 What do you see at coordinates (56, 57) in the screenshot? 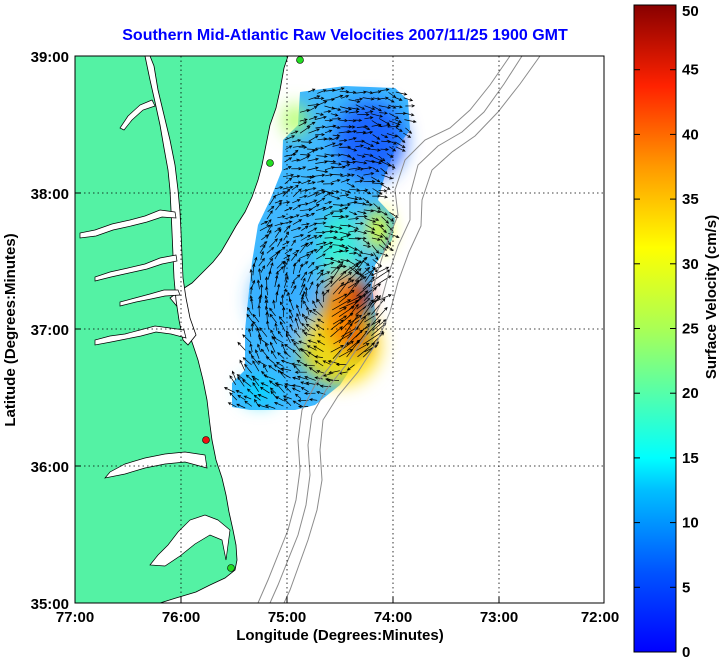
I see `y-tick: 39:00` at bounding box center [56, 57].